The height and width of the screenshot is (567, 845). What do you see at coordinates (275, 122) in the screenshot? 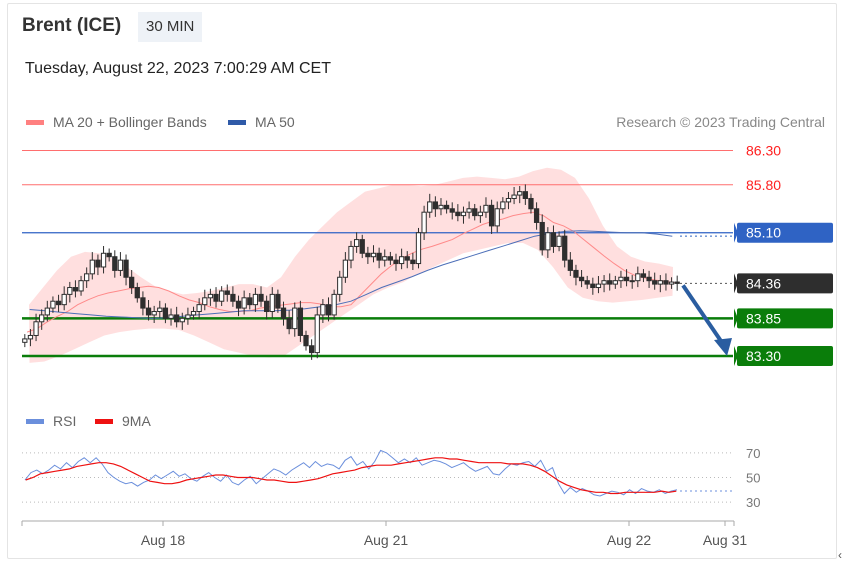
I see `legend-ma50-label: MA 50` at bounding box center [275, 122].